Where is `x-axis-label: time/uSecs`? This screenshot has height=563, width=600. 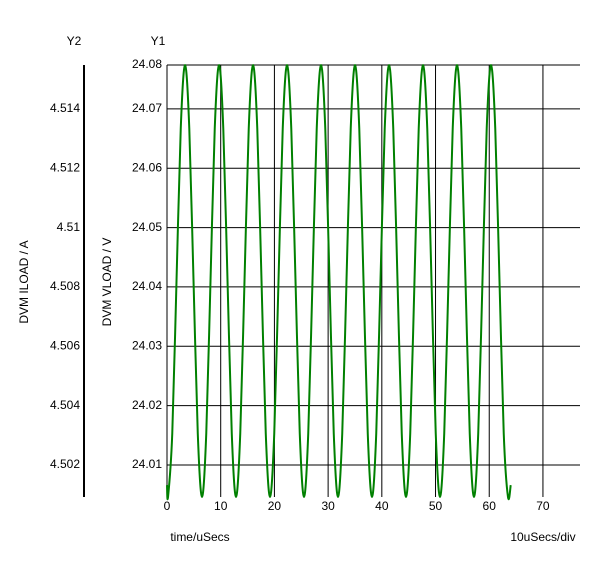
x-axis-label: time/uSecs is located at coordinates (199, 537).